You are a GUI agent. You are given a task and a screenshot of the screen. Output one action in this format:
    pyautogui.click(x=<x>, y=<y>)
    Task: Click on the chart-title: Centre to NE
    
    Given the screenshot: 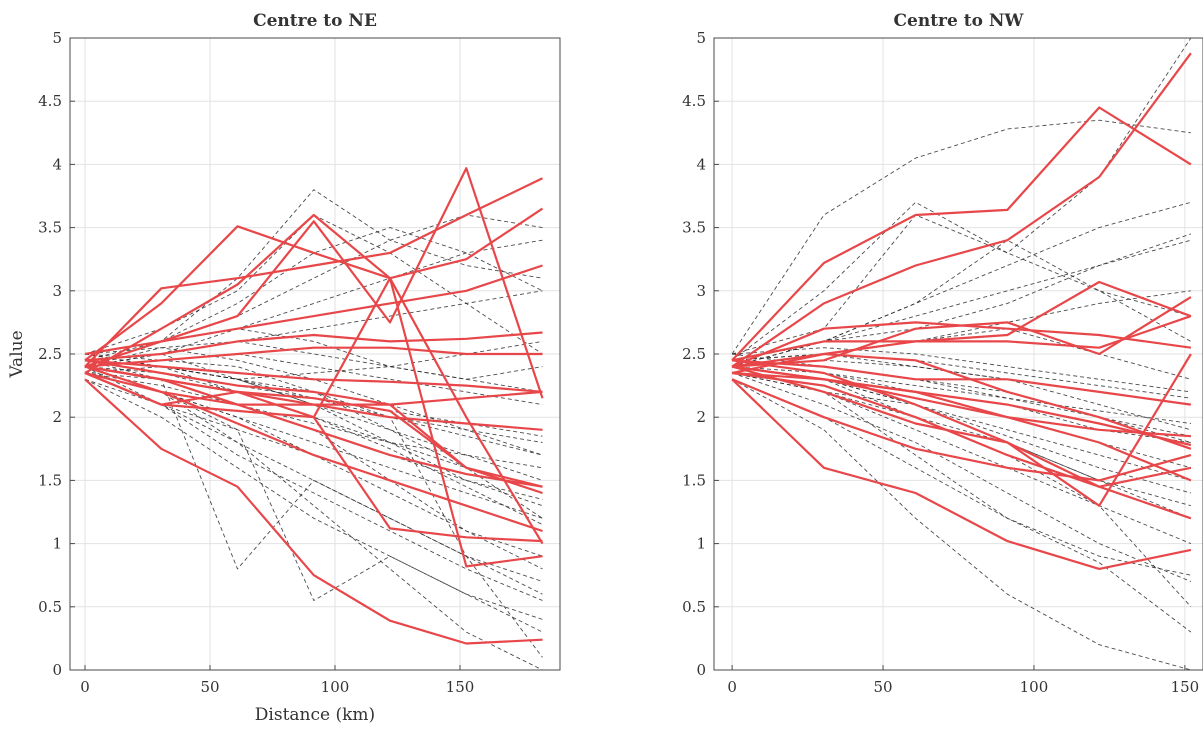 What is the action you would take?
    pyautogui.click(x=315, y=21)
    